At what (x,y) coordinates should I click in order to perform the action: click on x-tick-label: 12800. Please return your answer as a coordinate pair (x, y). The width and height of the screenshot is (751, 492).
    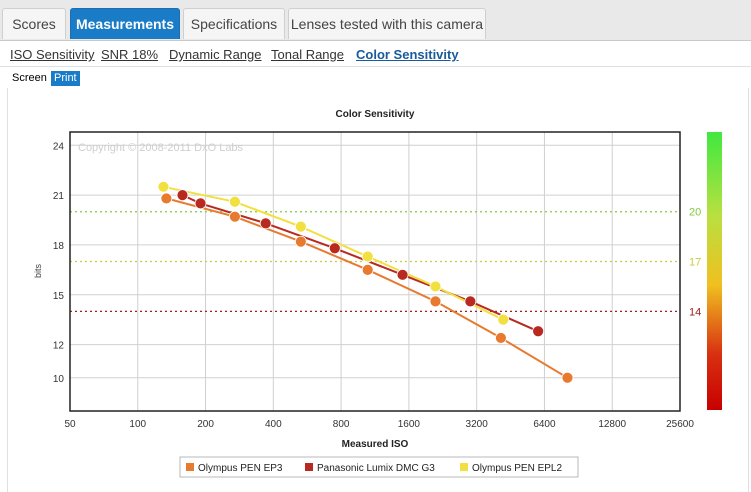
    Looking at the image, I should click on (612, 424).